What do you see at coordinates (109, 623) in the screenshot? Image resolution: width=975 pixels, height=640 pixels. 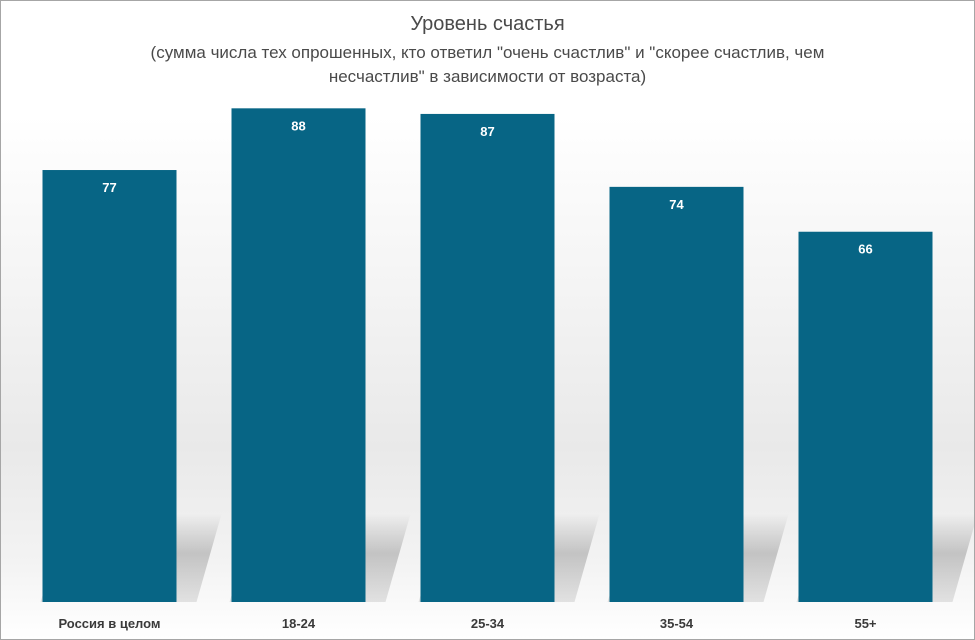 I see `x-tick-label: Россия в целом` at bounding box center [109, 623].